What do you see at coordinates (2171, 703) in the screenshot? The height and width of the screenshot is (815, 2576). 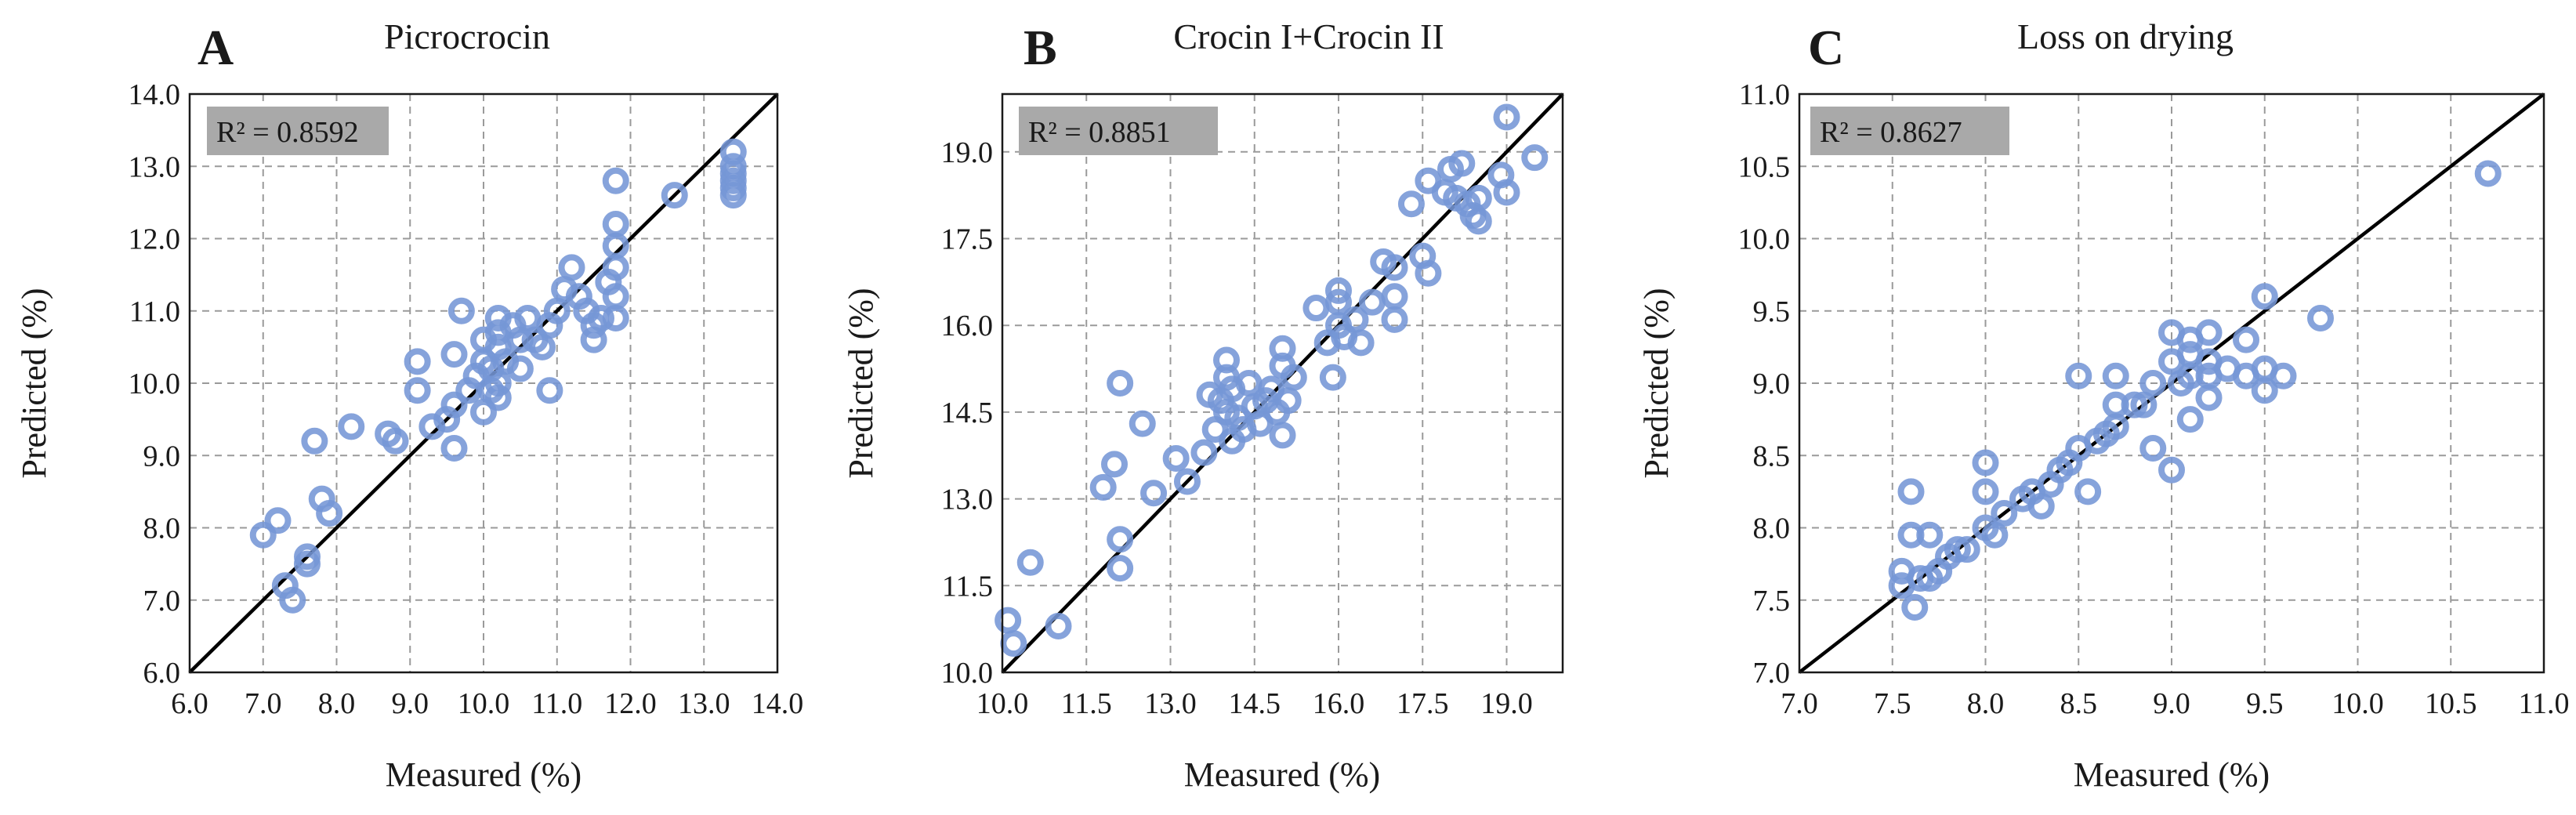 I see `panel-c-x-tick-4: 9.0` at bounding box center [2171, 703].